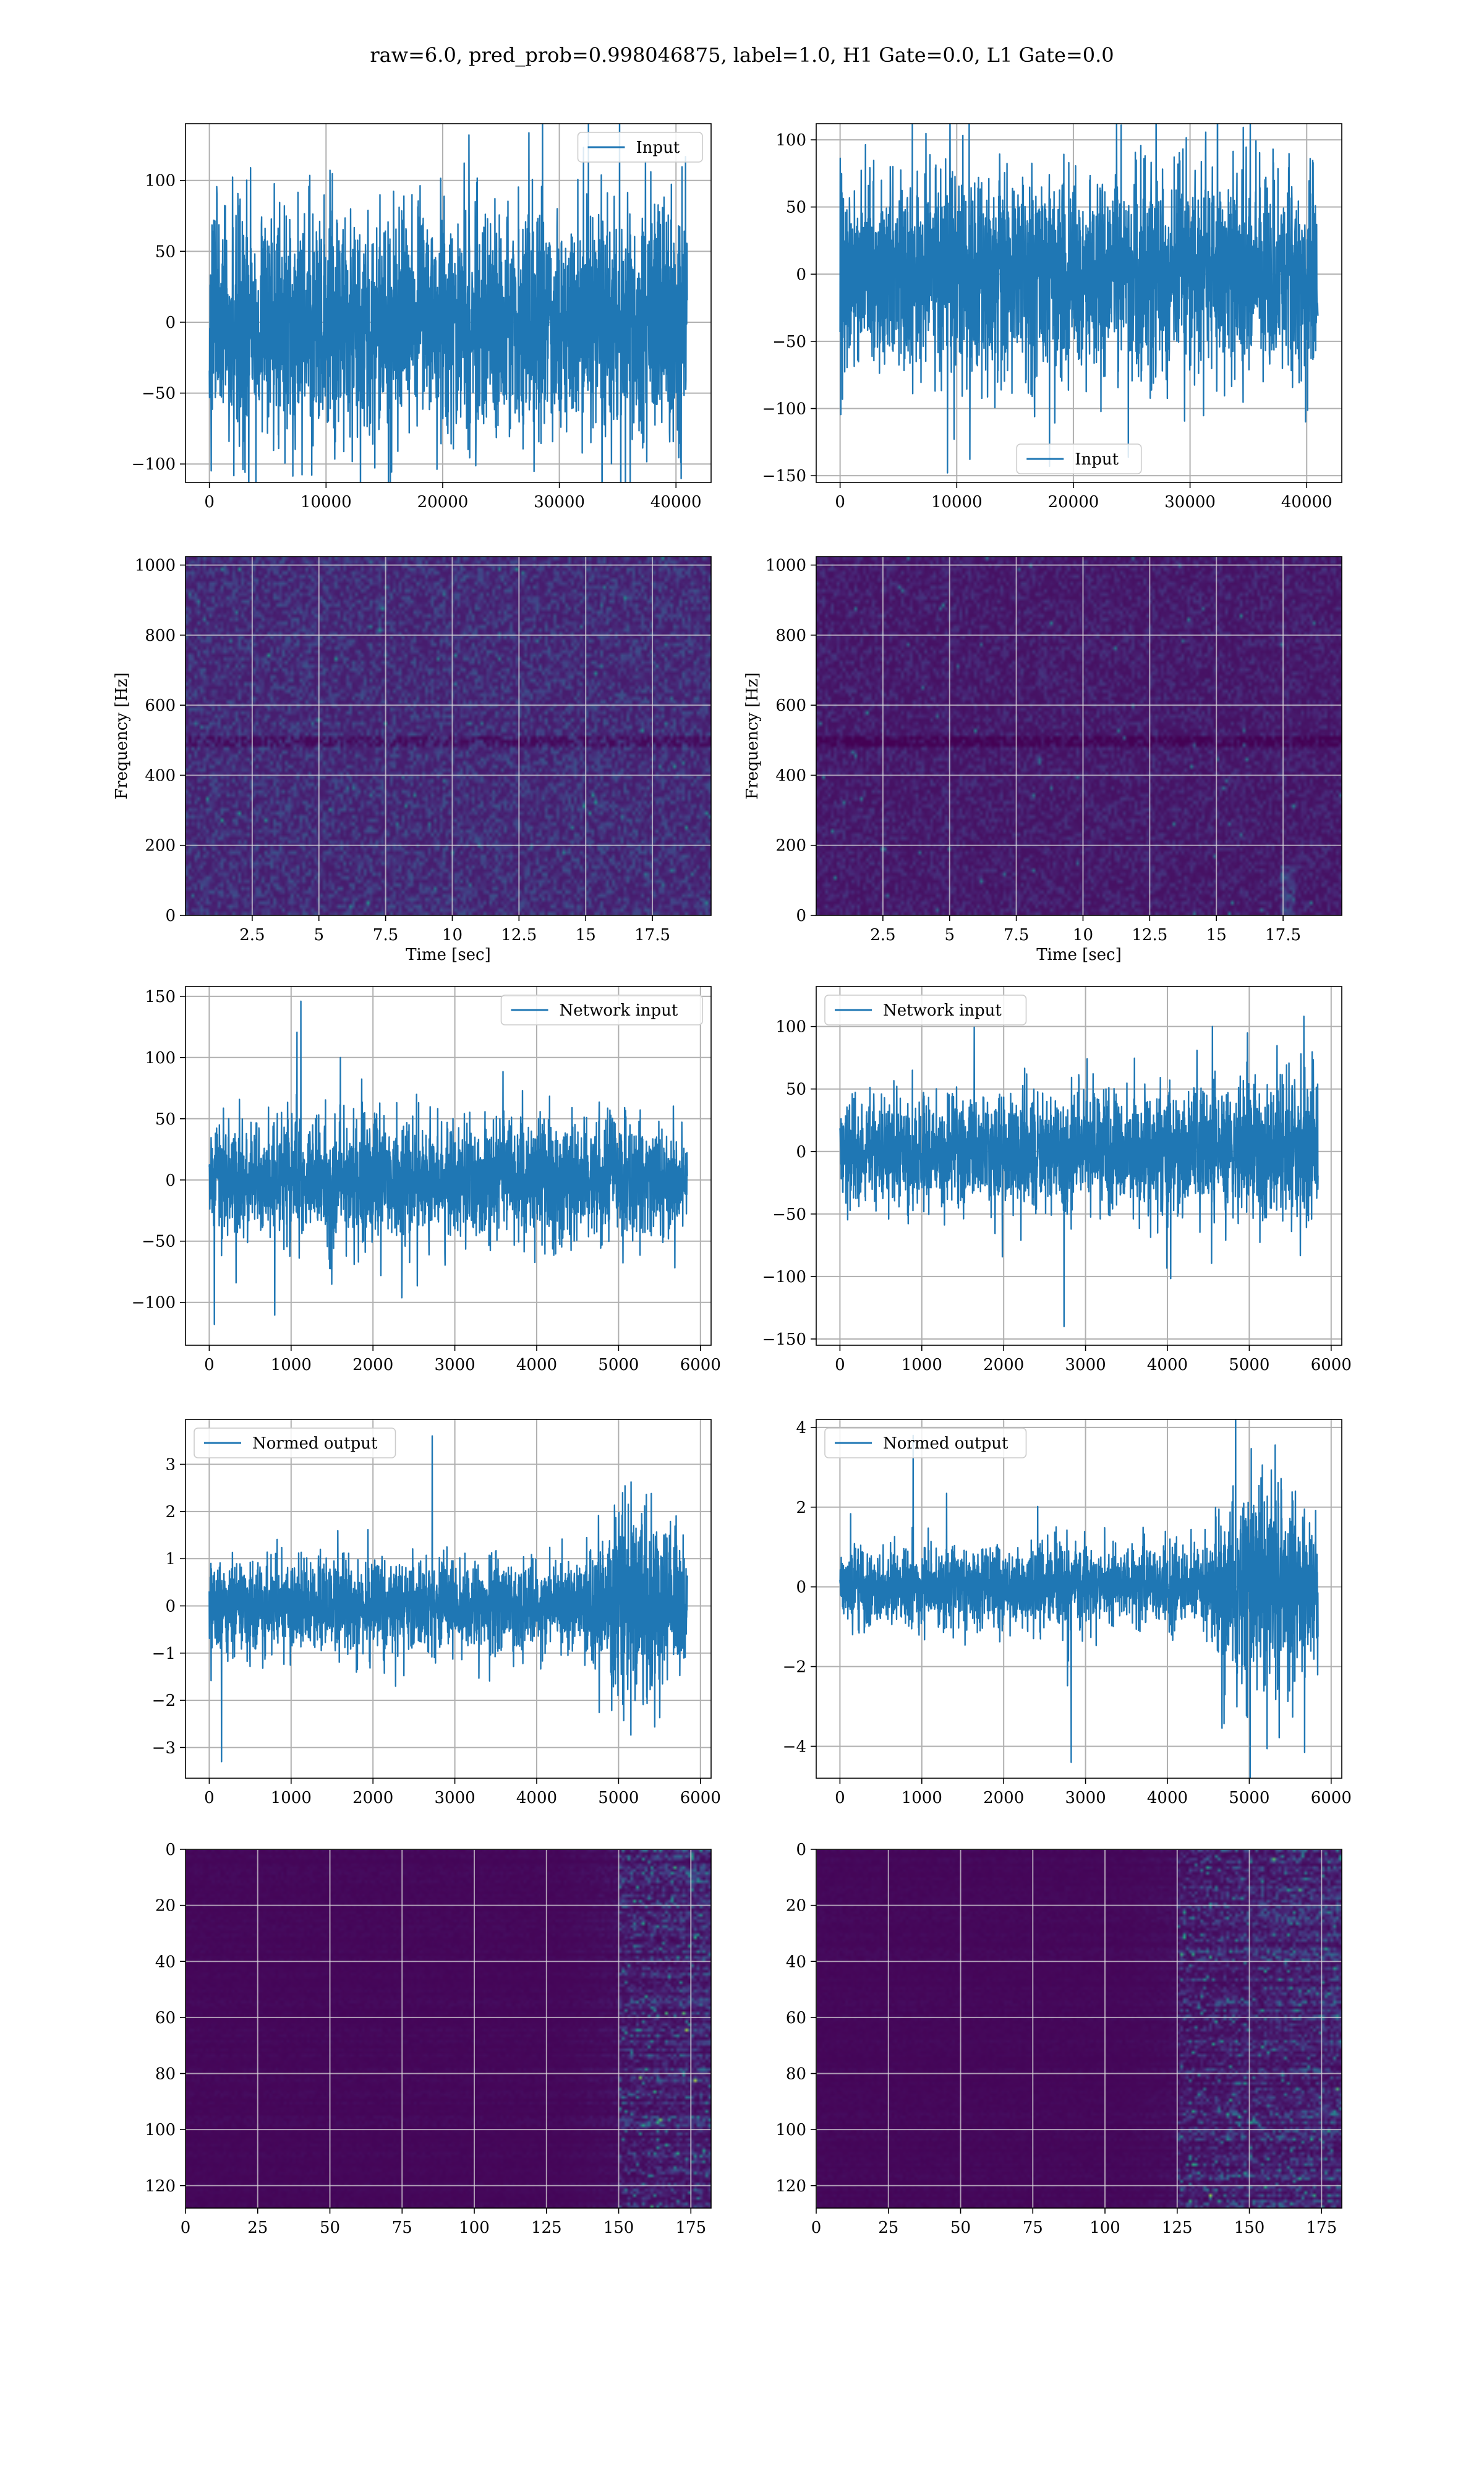 The height and width of the screenshot is (2474, 1484). Describe the element at coordinates (618, 2228) in the screenshot. I see `x-tick-label: 150` at that location.